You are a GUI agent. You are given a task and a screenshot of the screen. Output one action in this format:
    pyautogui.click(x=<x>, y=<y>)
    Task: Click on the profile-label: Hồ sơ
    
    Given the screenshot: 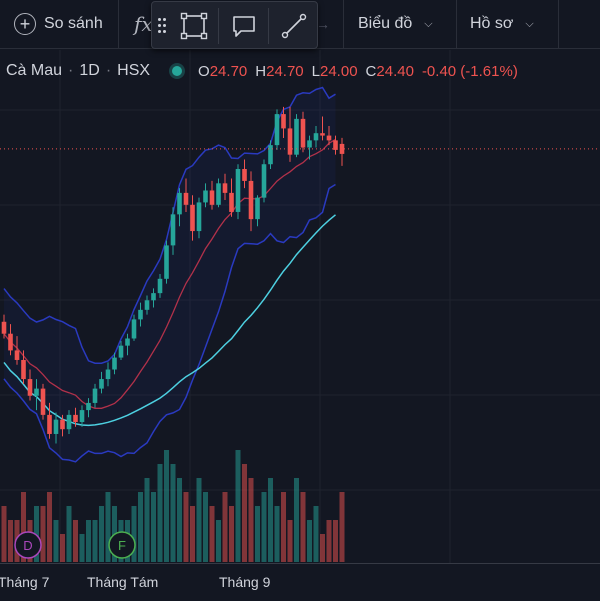 What is the action you would take?
    pyautogui.click(x=492, y=23)
    